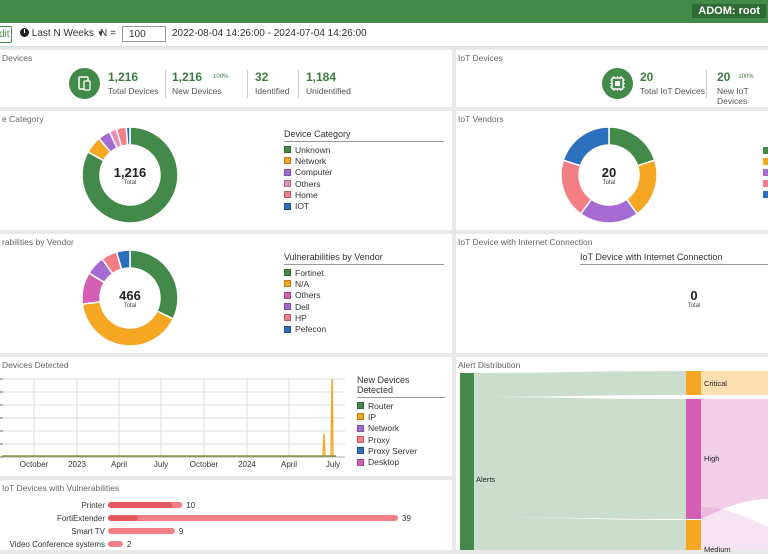 Image resolution: width=768 pixels, height=554 pixels. What do you see at coordinates (364, 328) in the screenshot?
I see `vuln-vendor-legend-item: Pefecon` at bounding box center [364, 328].